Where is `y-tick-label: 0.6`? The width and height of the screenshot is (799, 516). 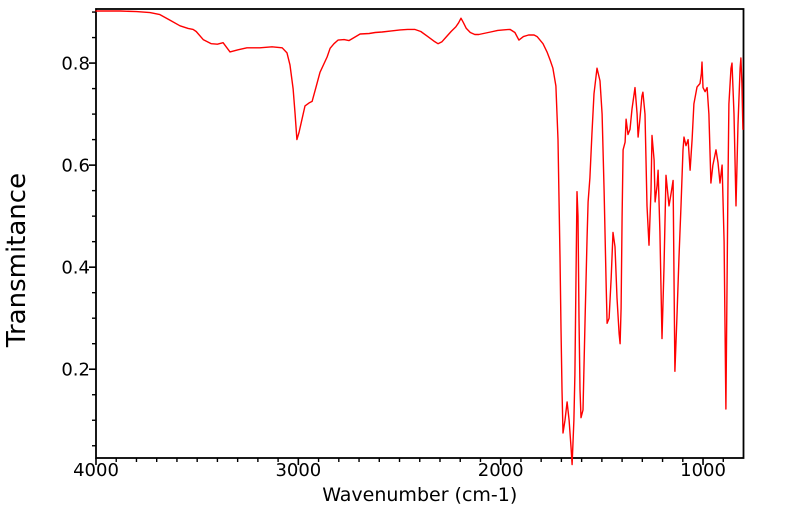 y-tick-label: 0.6 is located at coordinates (75, 166).